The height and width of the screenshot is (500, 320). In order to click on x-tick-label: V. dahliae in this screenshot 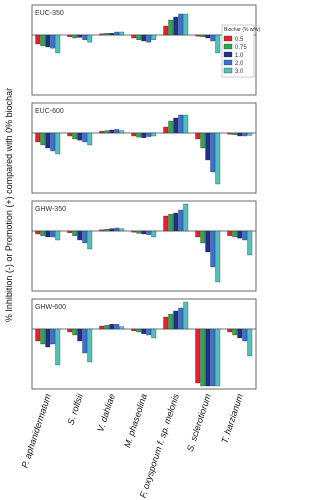, I will do `click(106, 413)`.